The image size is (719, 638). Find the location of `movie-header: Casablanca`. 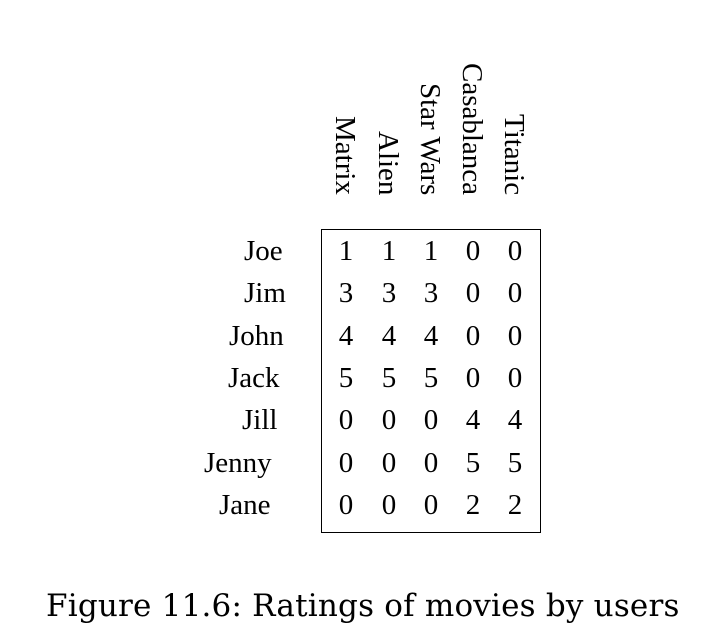

movie-header: Casablanca is located at coordinates (472, 129).